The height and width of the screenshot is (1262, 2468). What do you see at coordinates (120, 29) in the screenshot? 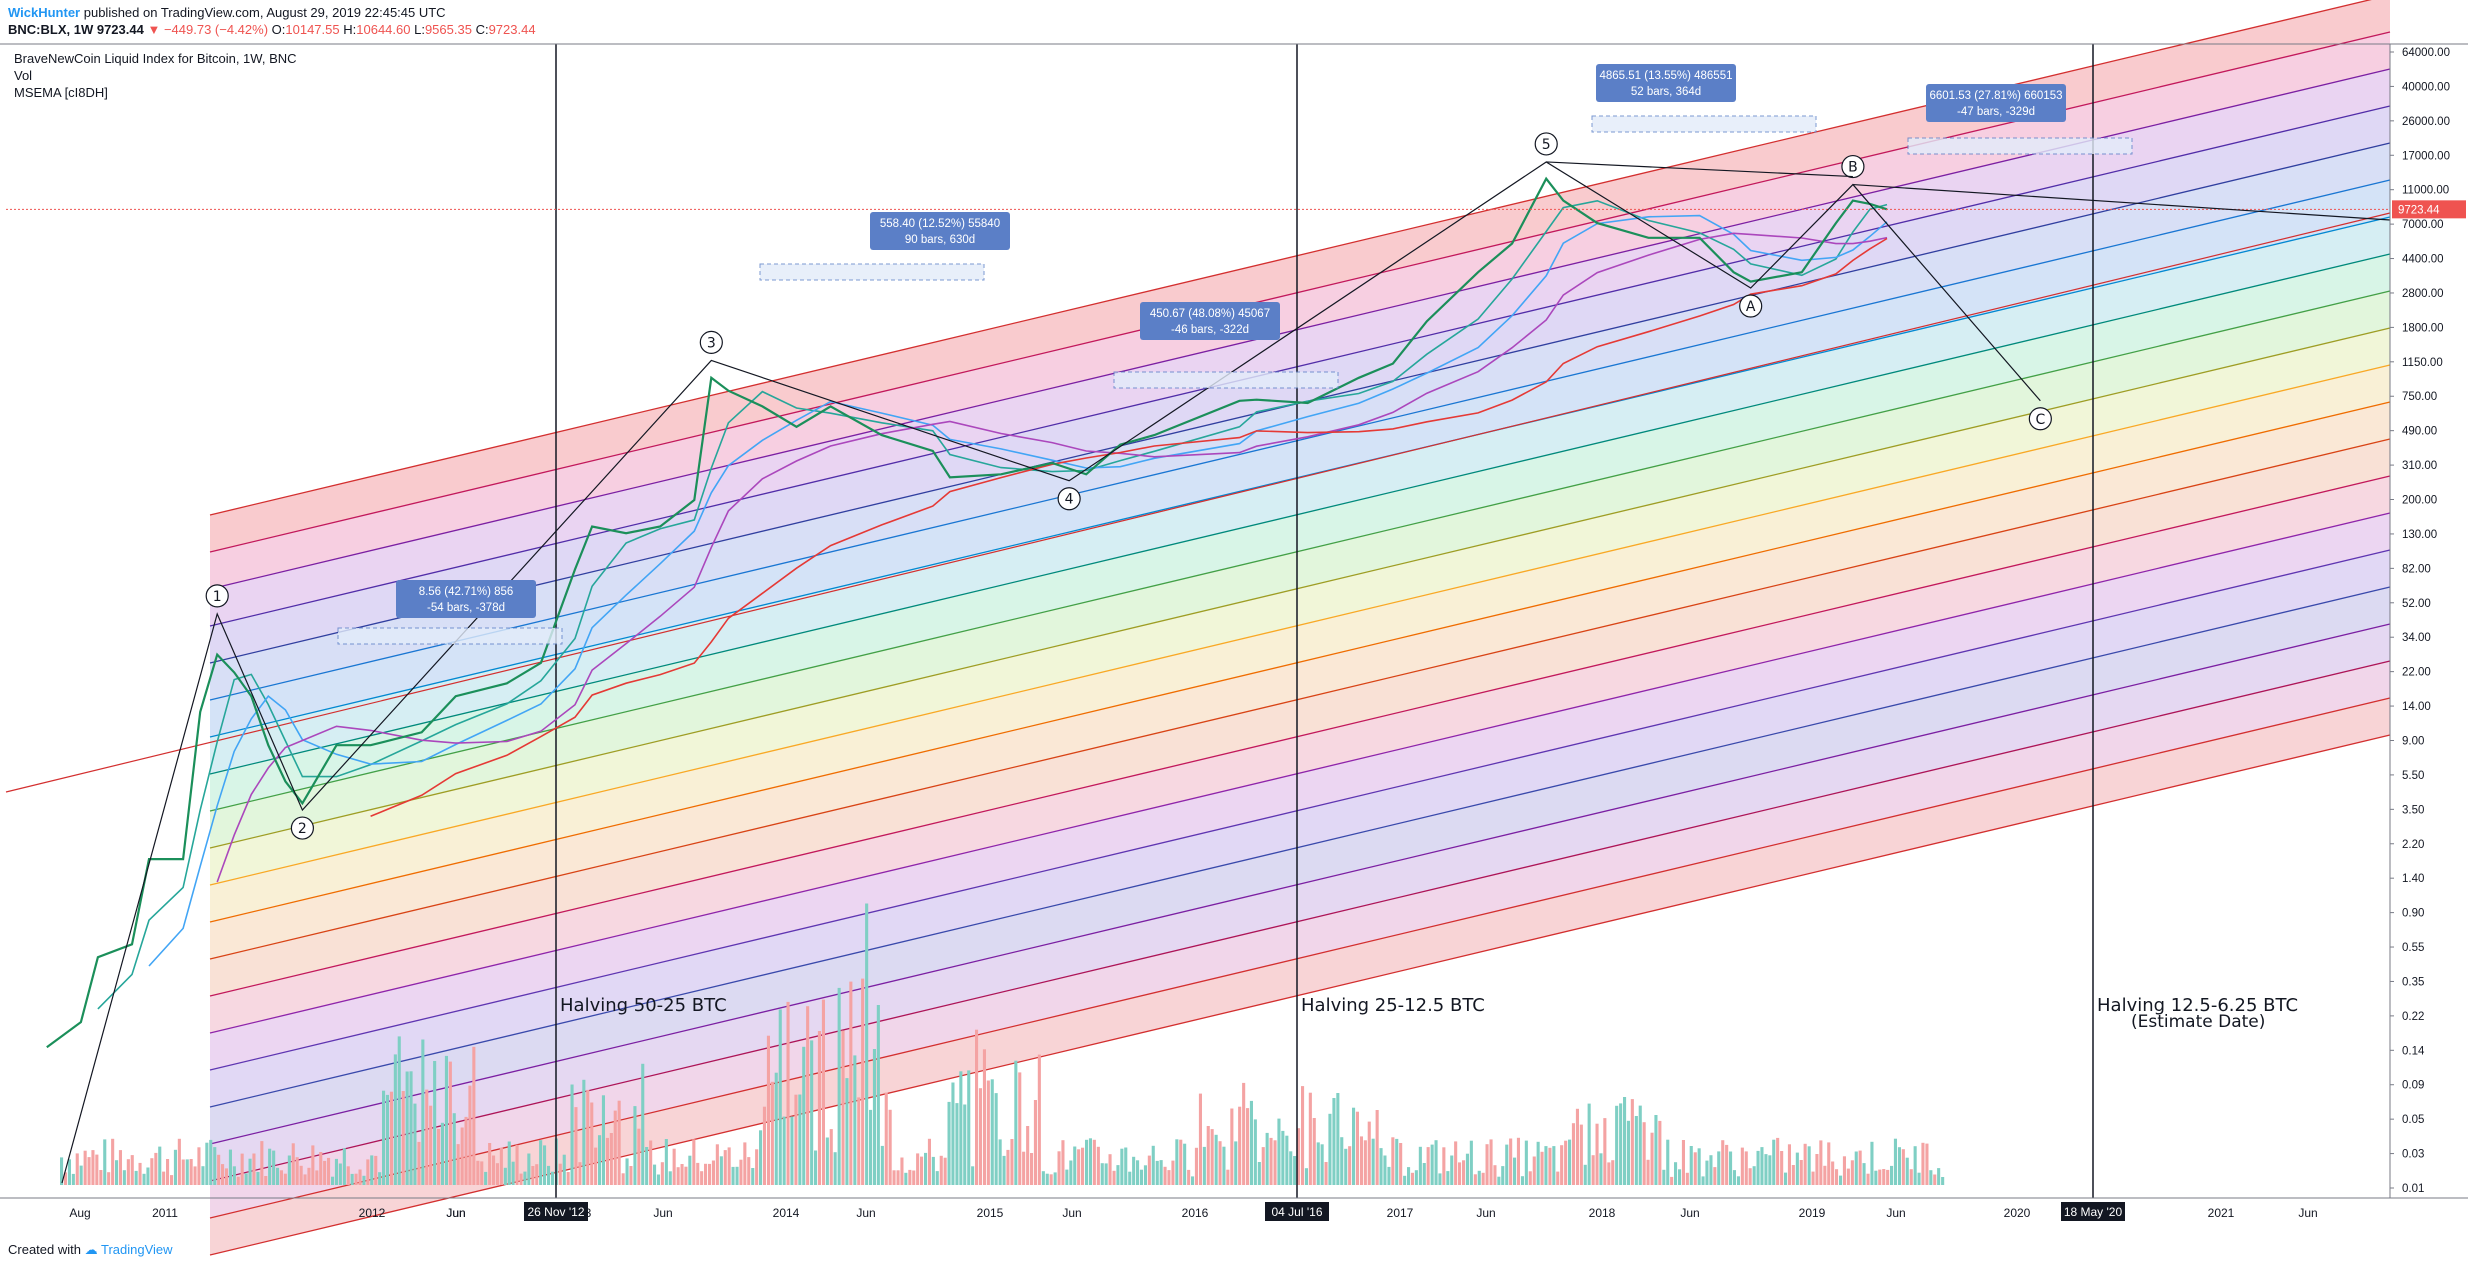
I see `last-price: 9723.44` at bounding box center [120, 29].